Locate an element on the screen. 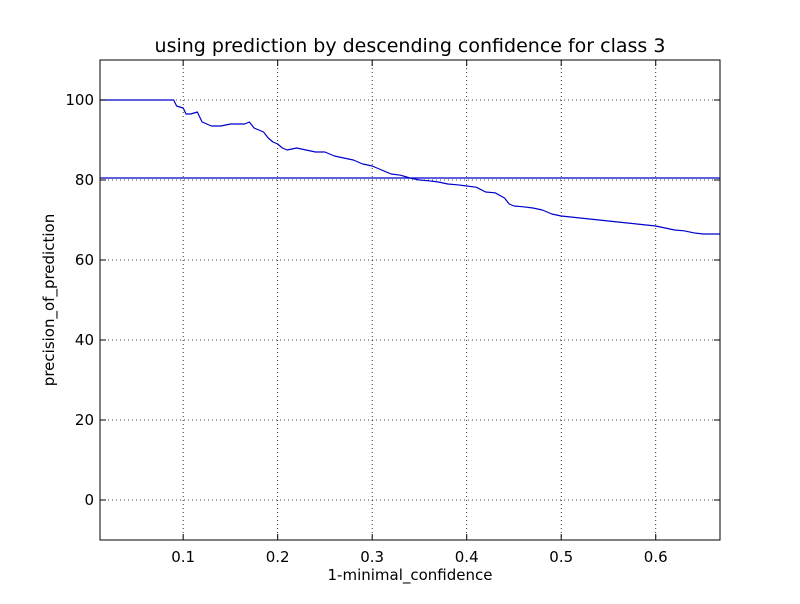 This screenshot has height=604, width=800. y-tick-label: 100 is located at coordinates (79, 100).